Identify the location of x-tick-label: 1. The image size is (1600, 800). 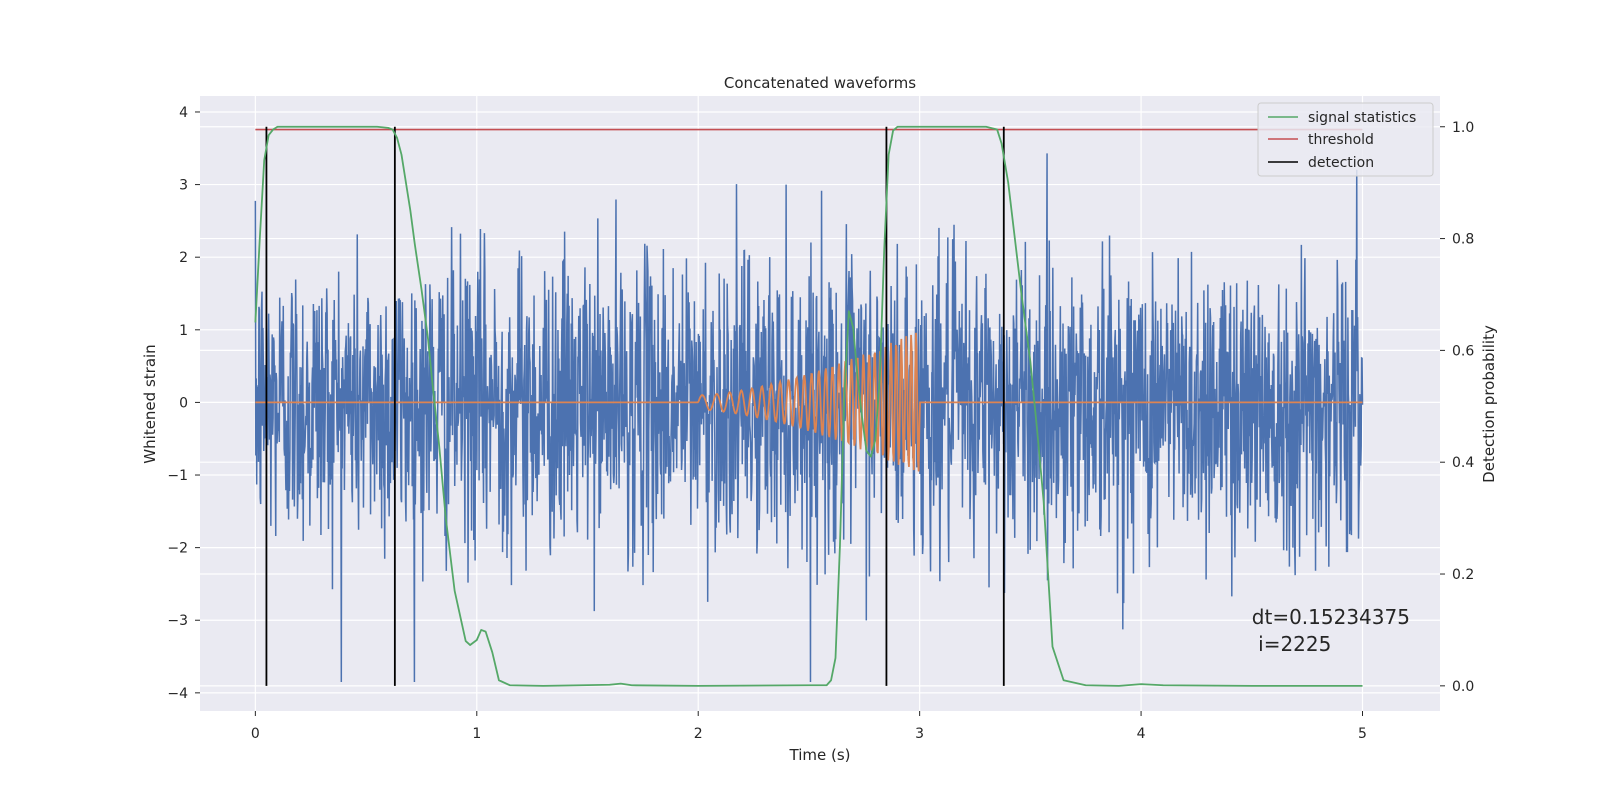
(476, 734).